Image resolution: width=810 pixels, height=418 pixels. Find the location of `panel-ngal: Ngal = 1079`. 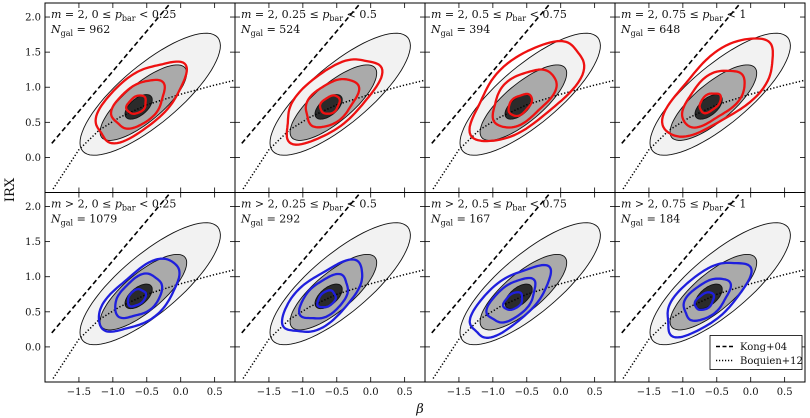

panel-ngal: Ngal = 1079 is located at coordinates (83, 220).